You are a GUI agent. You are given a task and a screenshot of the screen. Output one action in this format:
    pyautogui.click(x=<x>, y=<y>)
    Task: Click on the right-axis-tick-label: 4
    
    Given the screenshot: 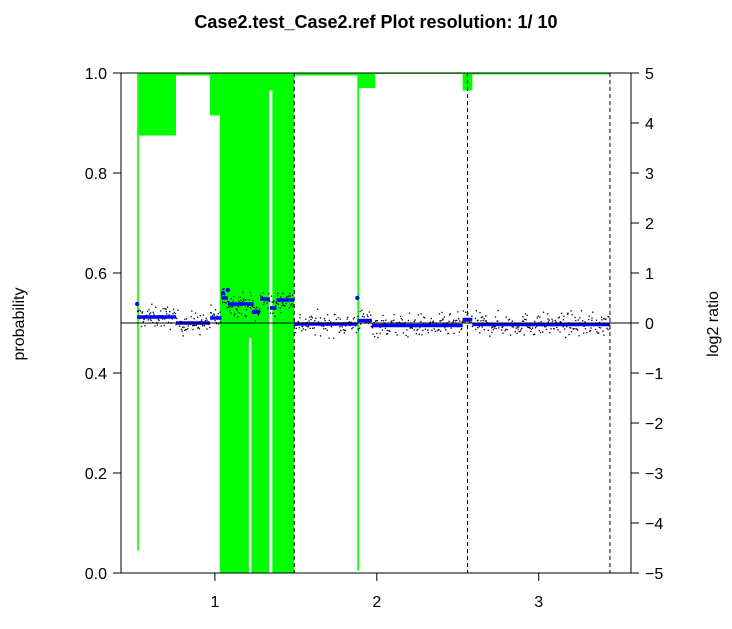 What is the action you would take?
    pyautogui.click(x=649, y=124)
    